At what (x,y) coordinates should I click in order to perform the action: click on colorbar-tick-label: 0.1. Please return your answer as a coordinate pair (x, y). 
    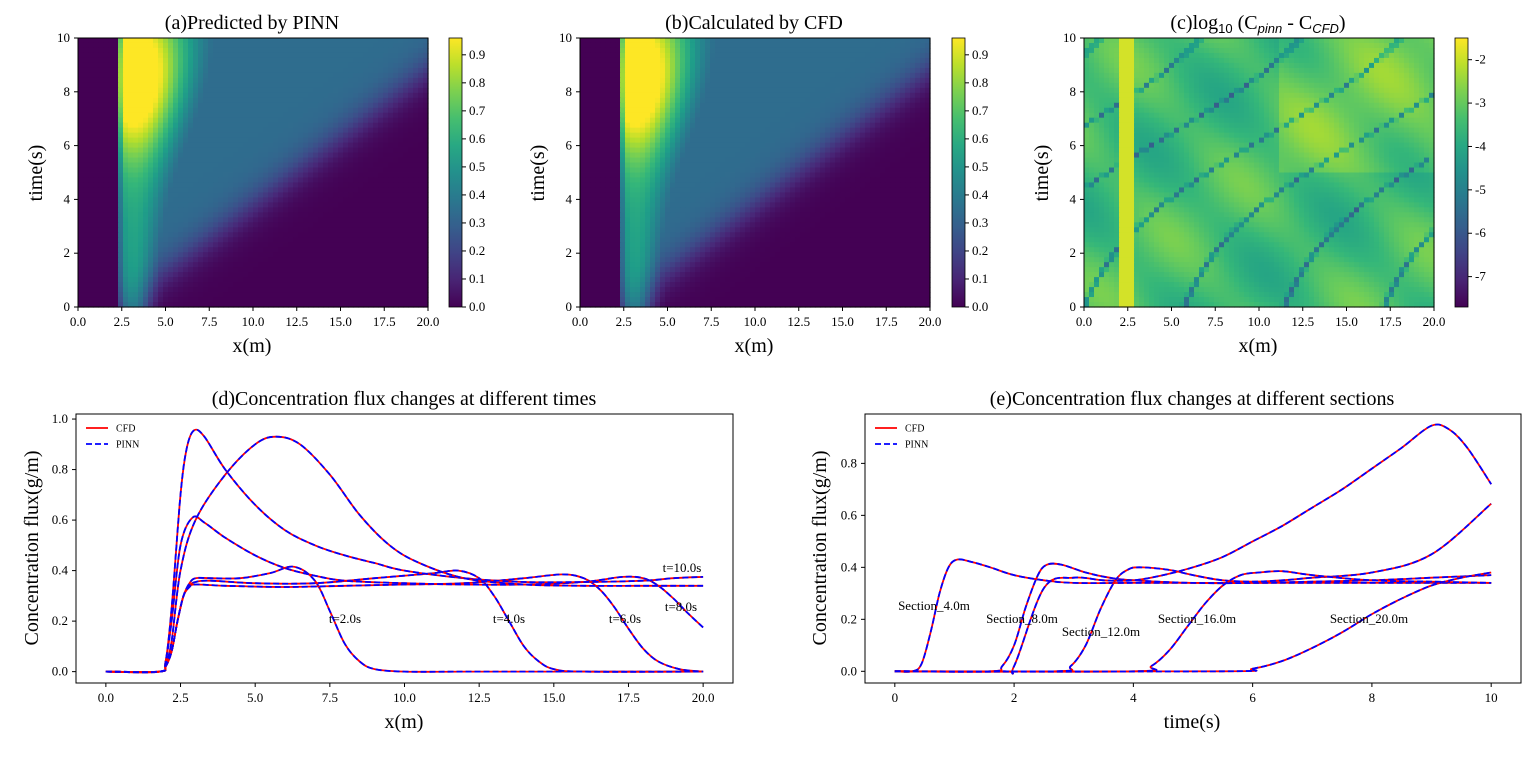
    Looking at the image, I should click on (477, 278).